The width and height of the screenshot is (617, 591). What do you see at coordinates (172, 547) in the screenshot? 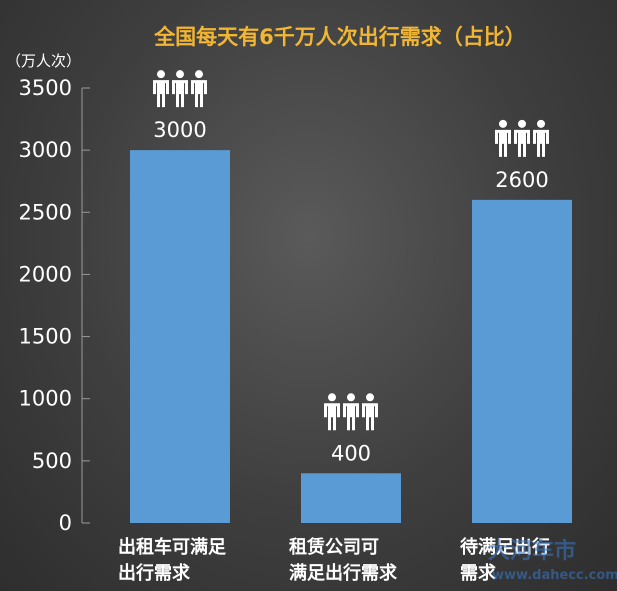
I see `category-label: 出租车可满足` at bounding box center [172, 547].